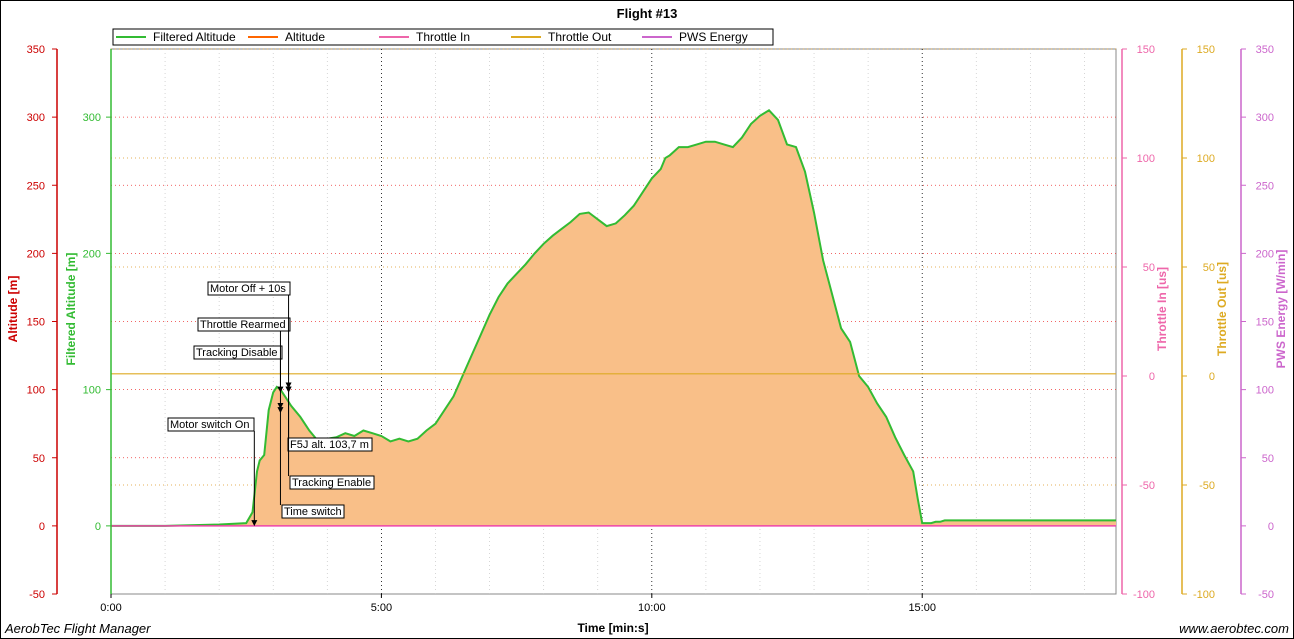 This screenshot has height=639, width=1294. I want to click on y-tick-label-throttle_in: 0, so click(1152, 377).